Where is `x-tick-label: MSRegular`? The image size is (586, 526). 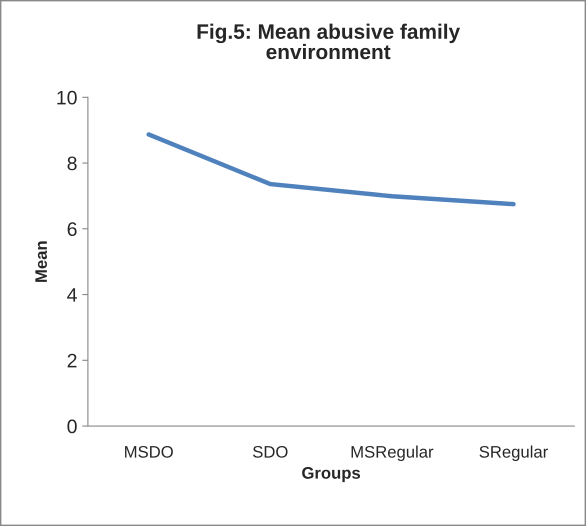
x-tick-label: MSRegular is located at coordinates (393, 454).